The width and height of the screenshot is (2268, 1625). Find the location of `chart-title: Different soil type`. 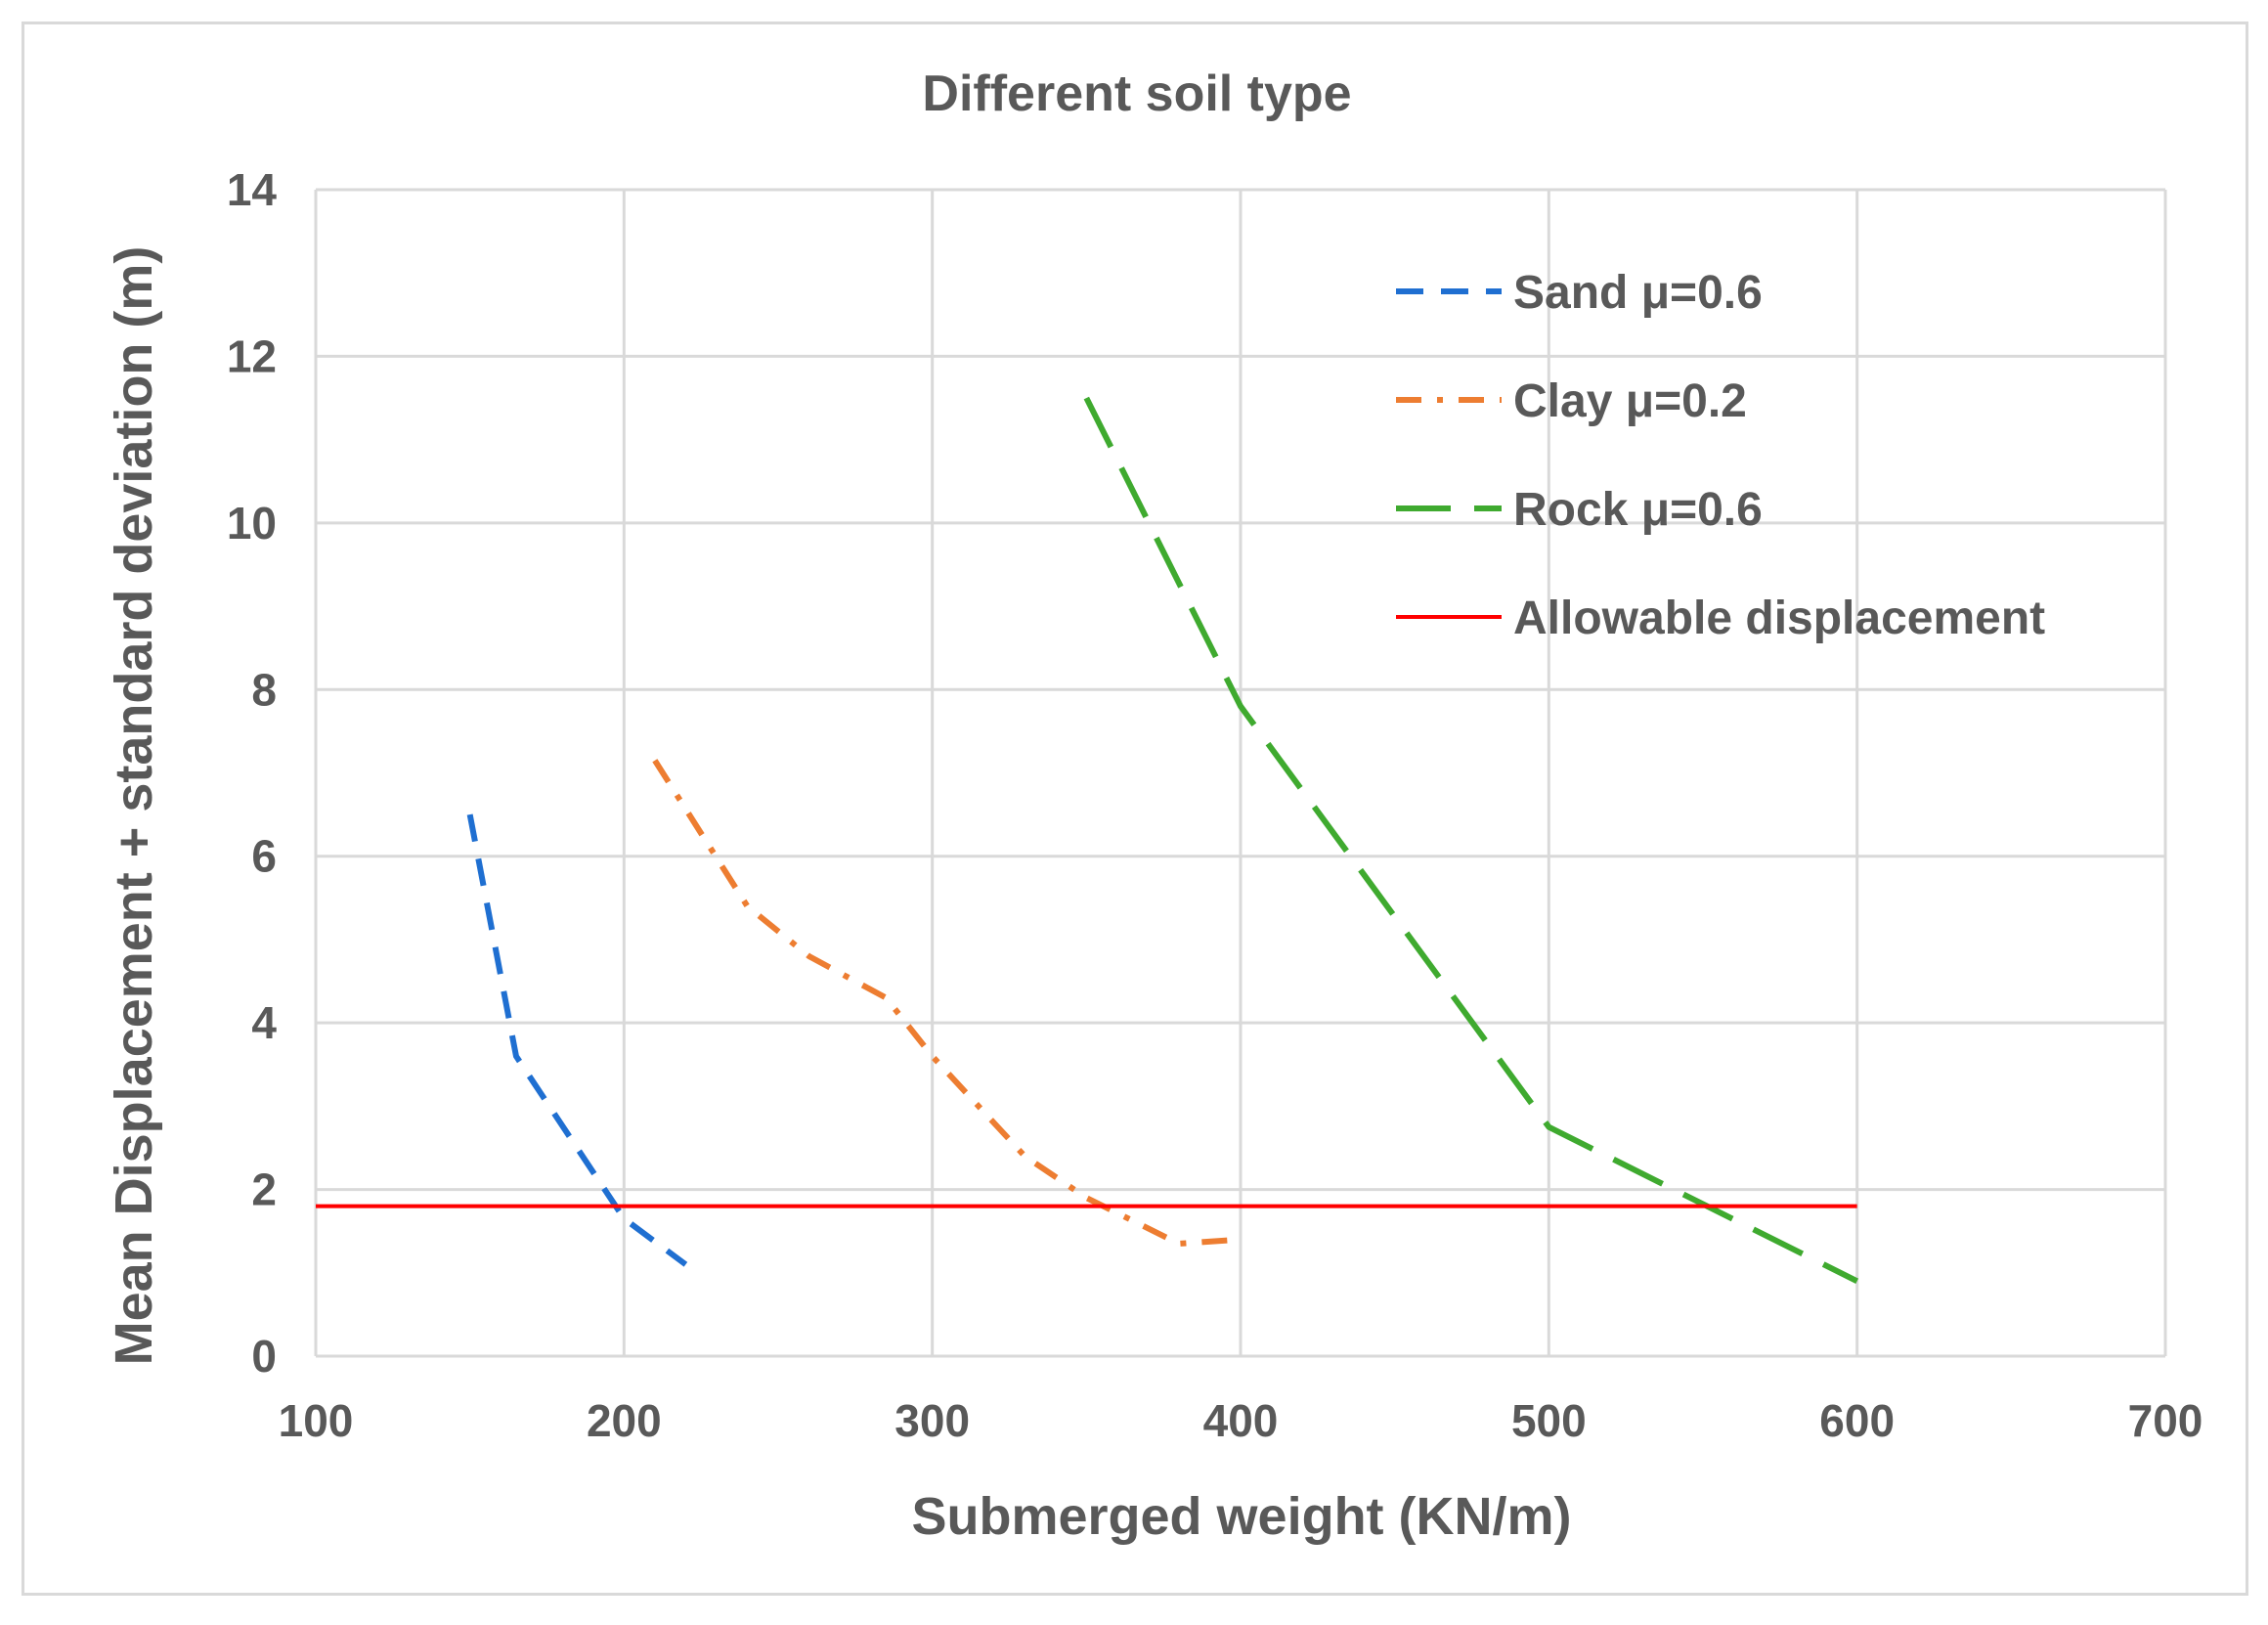

chart-title: Different soil type is located at coordinates (1136, 94).